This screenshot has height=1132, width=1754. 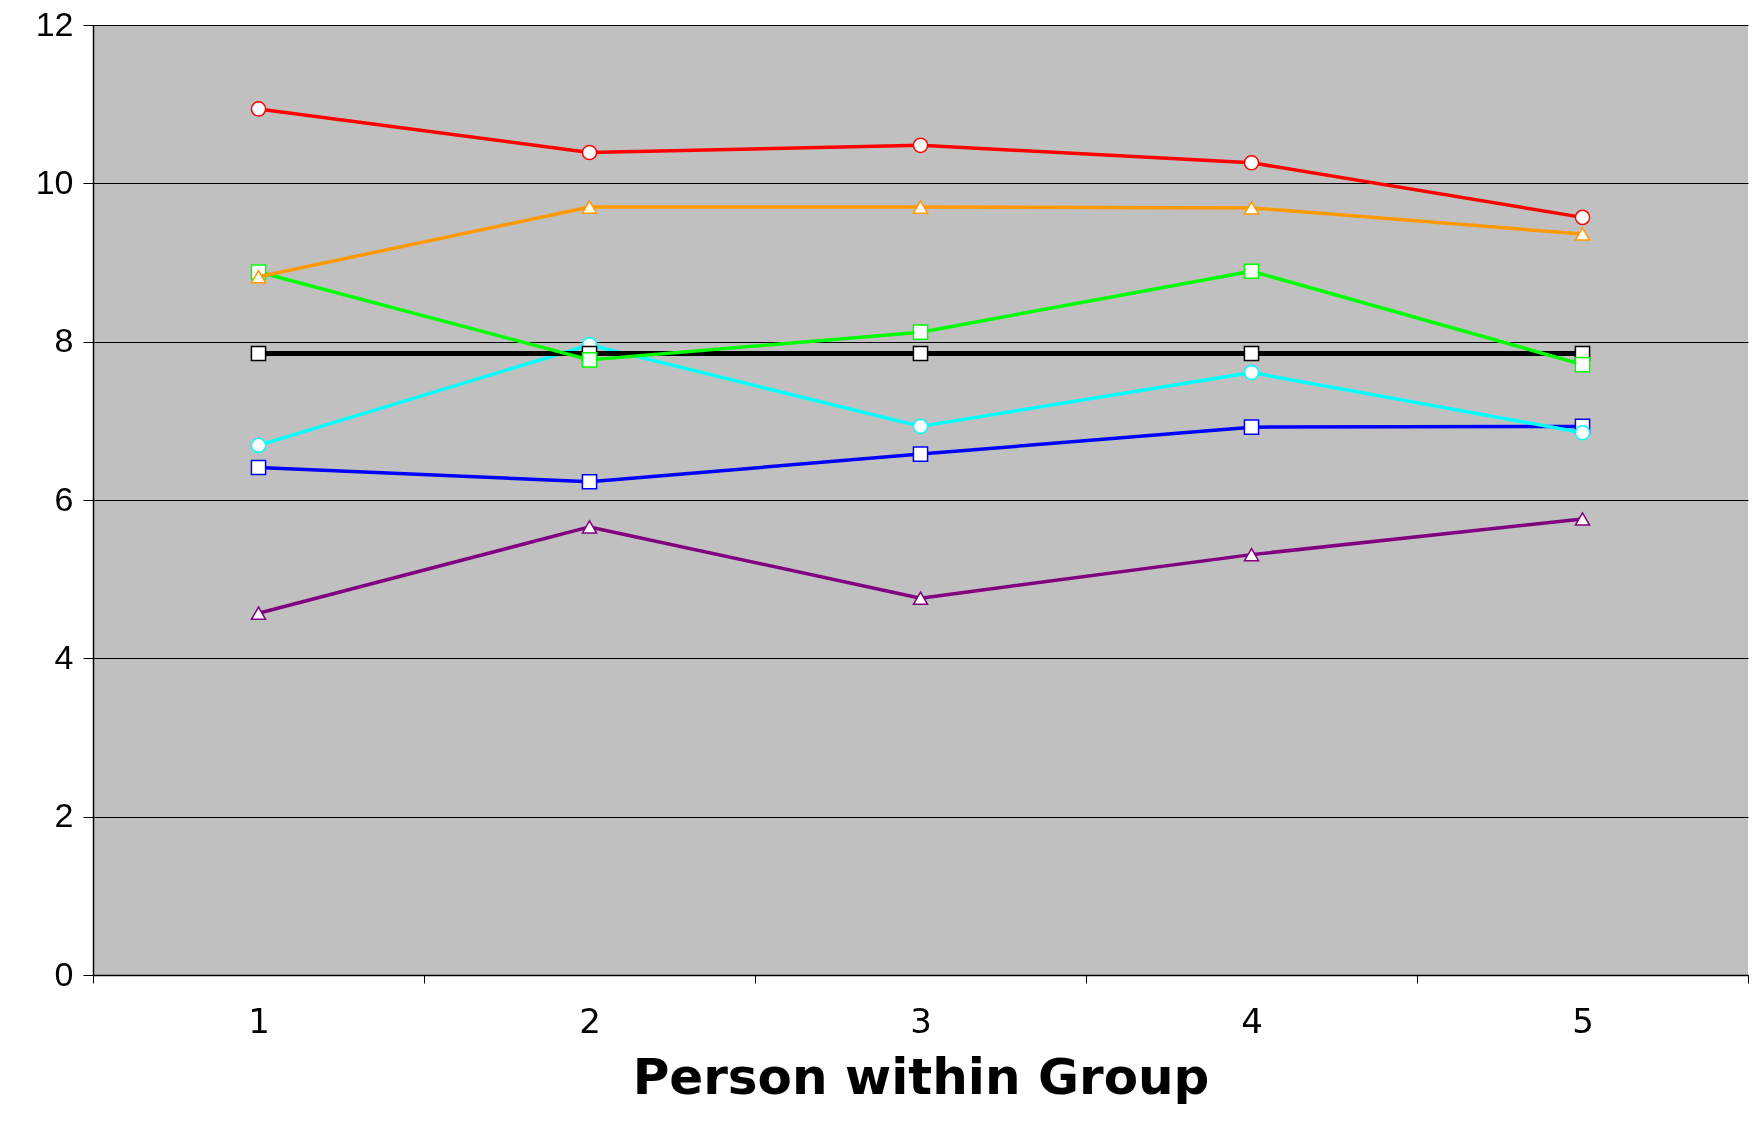 I want to click on y-tick-label: 6, so click(x=64, y=498).